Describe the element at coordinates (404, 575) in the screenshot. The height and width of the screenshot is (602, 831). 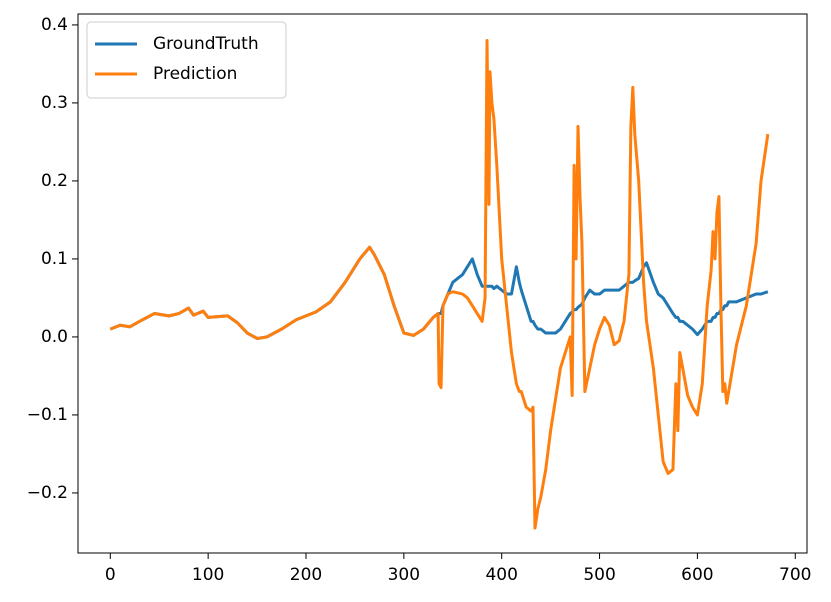
I see `x-tick-label: 300` at that location.